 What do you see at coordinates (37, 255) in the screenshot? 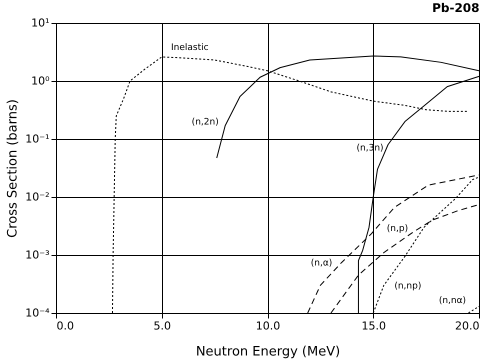
I see `y-tick-label: 10⁻³` at bounding box center [37, 255].